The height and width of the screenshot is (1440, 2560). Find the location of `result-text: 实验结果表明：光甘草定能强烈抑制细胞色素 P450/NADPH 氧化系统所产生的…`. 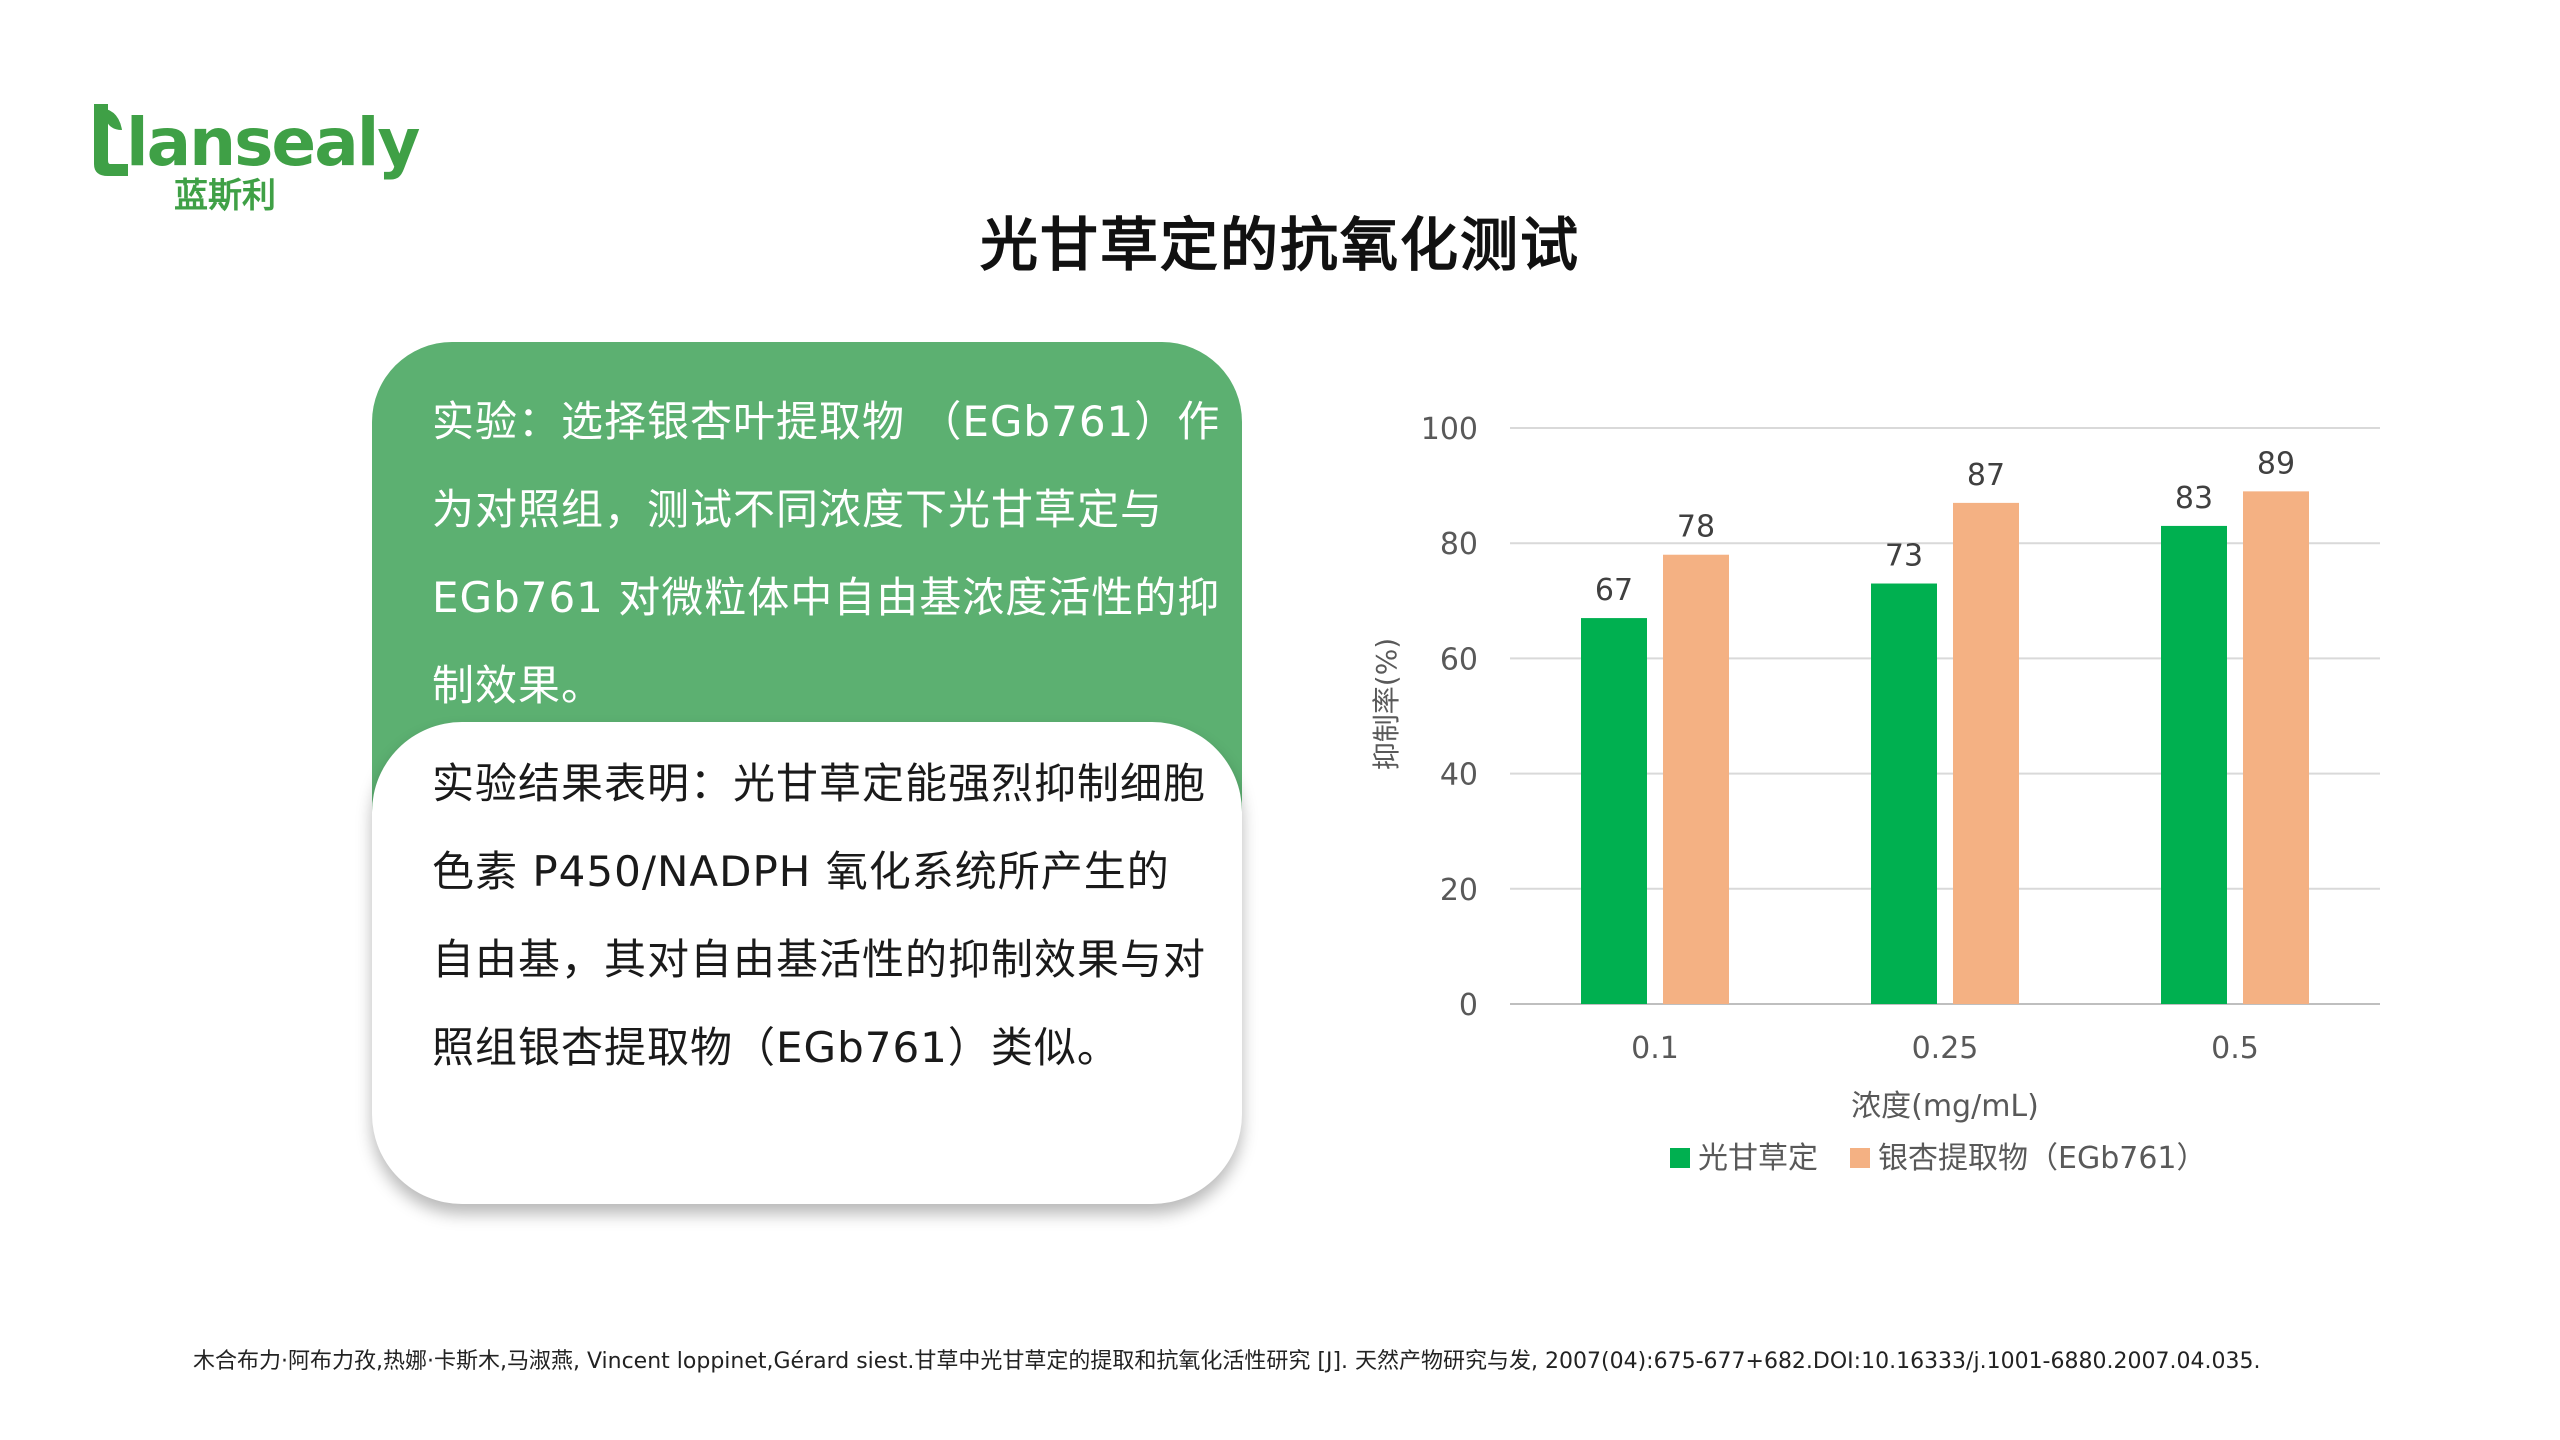

result-text: 实验结果表明：光甘草定能强烈抑制细胞色素 P450/NADPH 氧化系统所产生的… is located at coordinates (819, 915).